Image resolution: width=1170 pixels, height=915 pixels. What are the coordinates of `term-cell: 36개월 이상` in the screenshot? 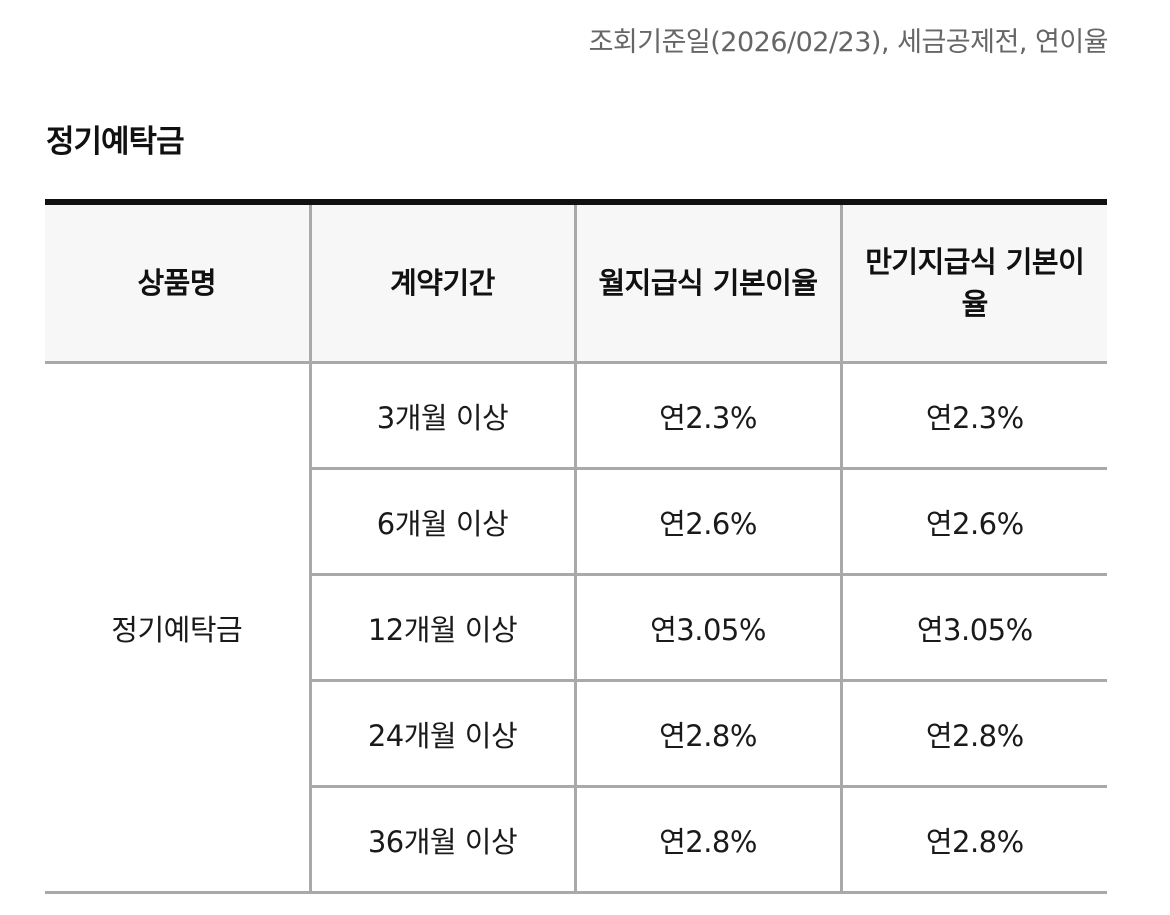 It's located at (441, 840).